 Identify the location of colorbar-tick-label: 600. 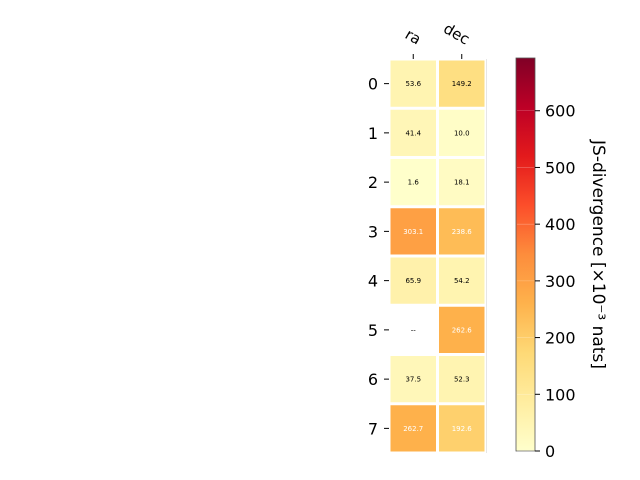
(560, 111).